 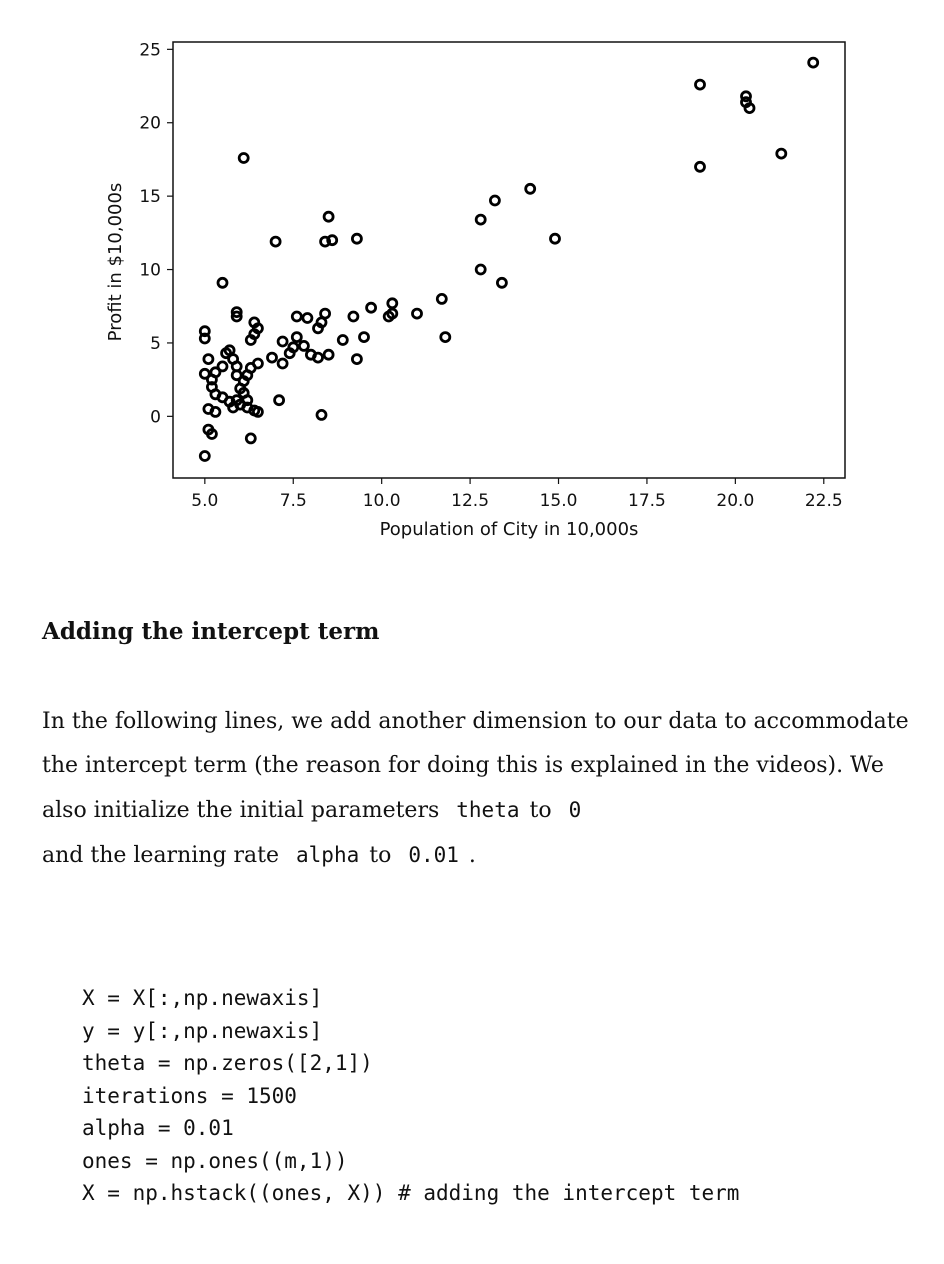 What do you see at coordinates (517, 494) in the screenshot?
I see `x-axis-ticks: 5.0 7.5 10.0 12.5 15.0 17.5 20.0 22.5` at bounding box center [517, 494].